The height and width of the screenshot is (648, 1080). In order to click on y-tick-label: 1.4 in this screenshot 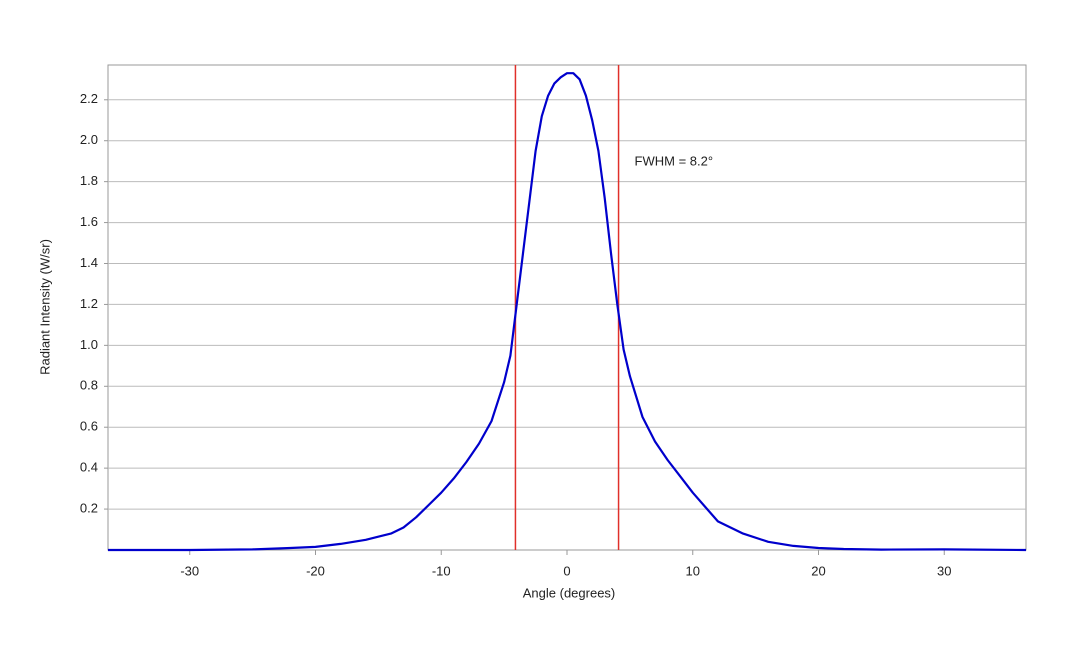, I will do `click(89, 262)`.